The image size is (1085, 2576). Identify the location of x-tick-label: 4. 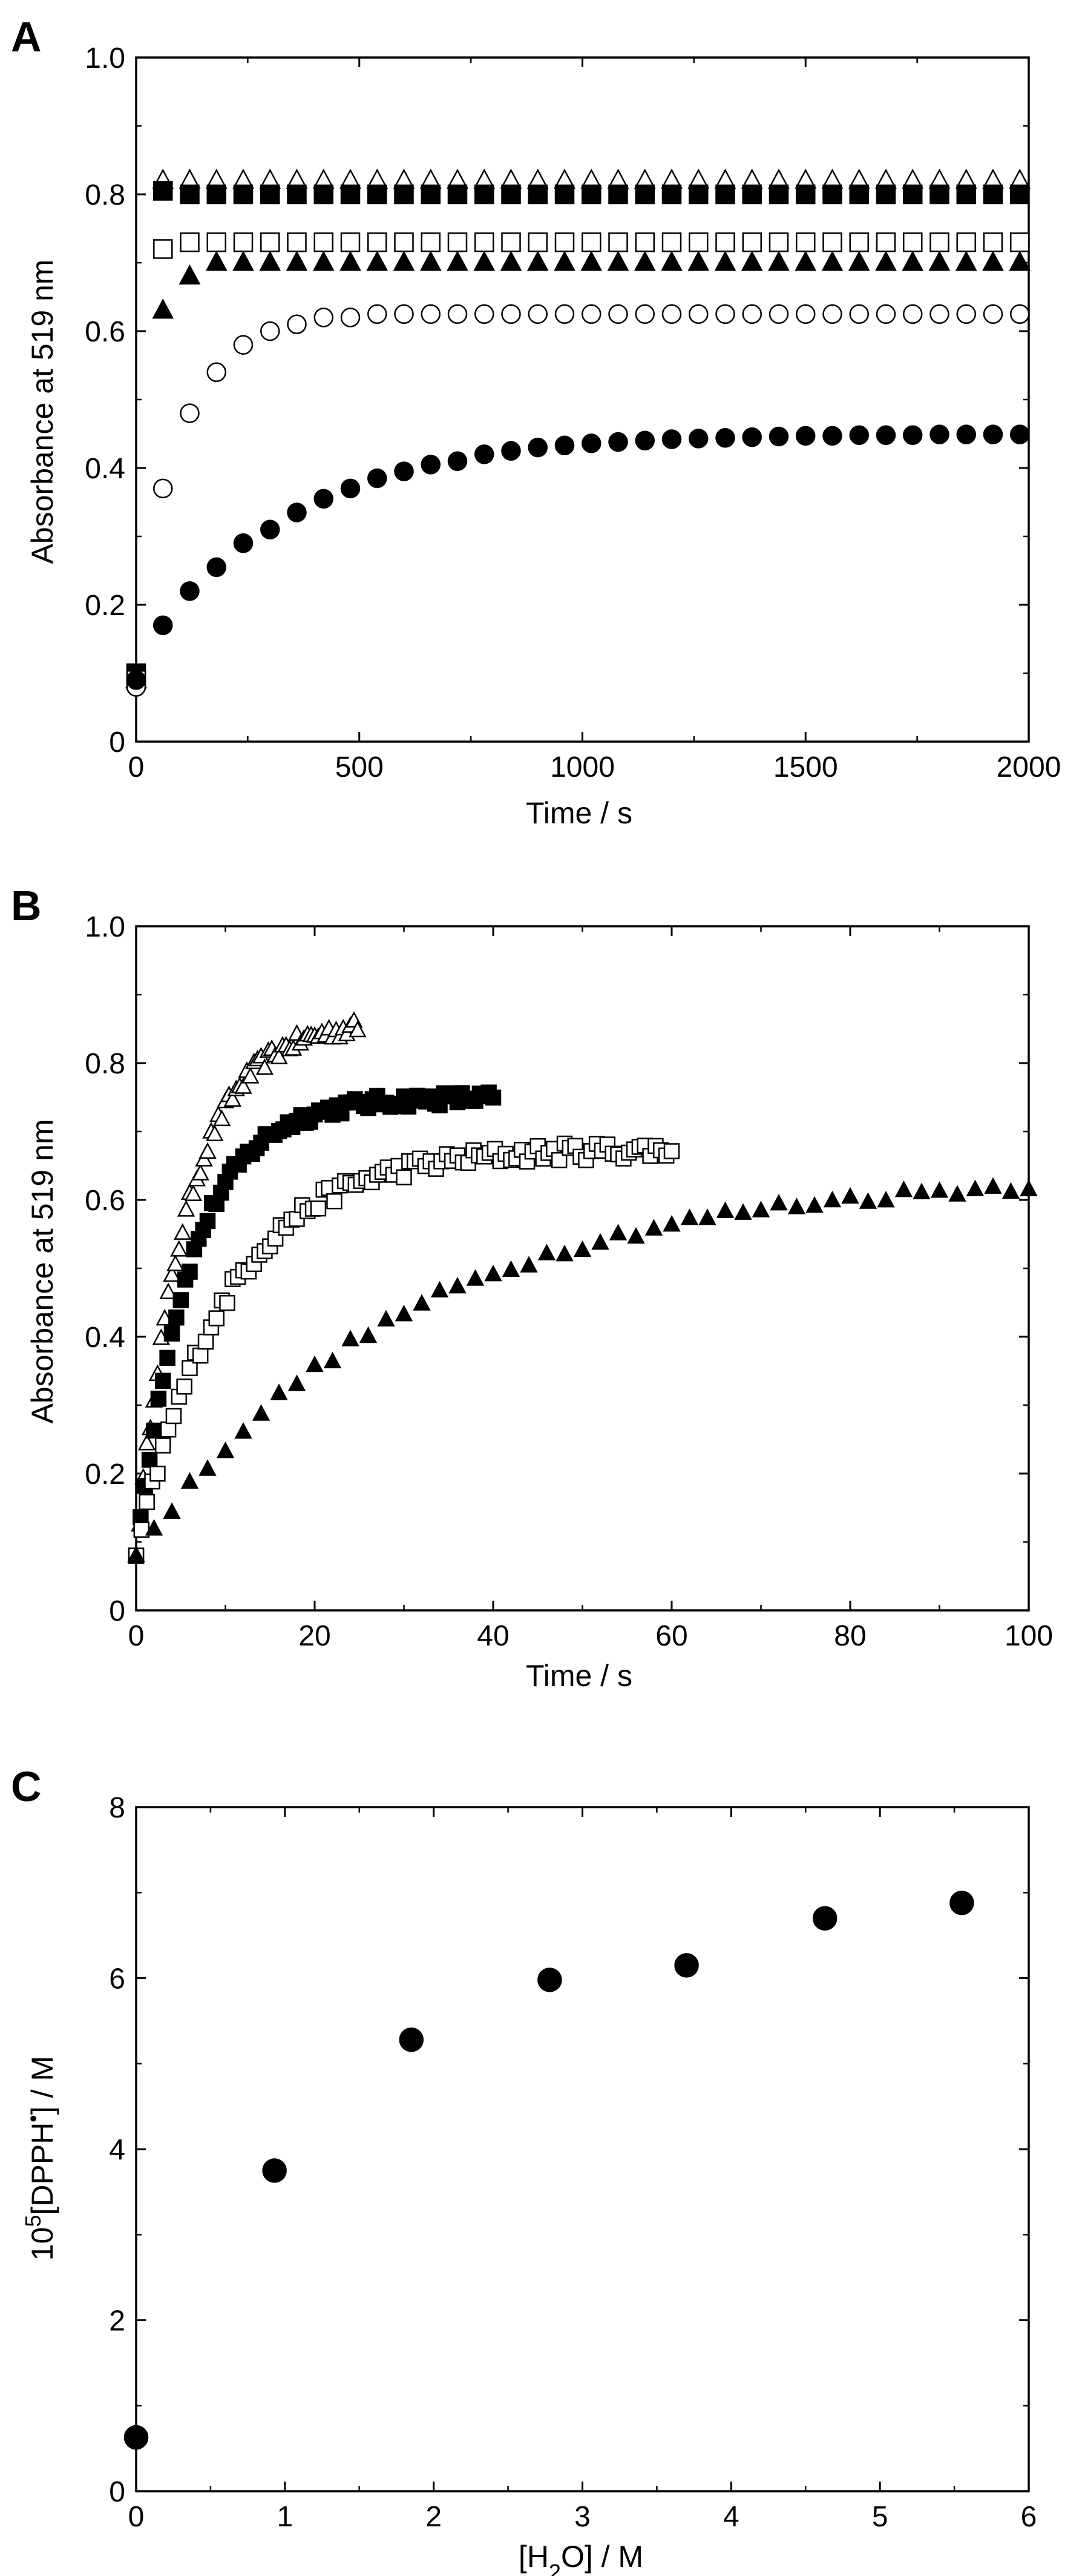
(731, 2517).